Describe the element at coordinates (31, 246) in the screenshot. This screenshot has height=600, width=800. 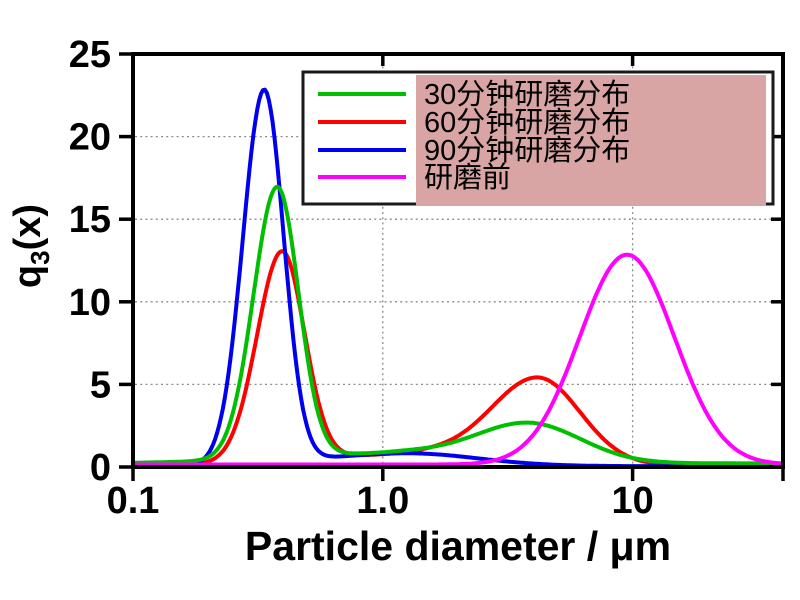
I see `y-axis-title: q3(x)` at that location.